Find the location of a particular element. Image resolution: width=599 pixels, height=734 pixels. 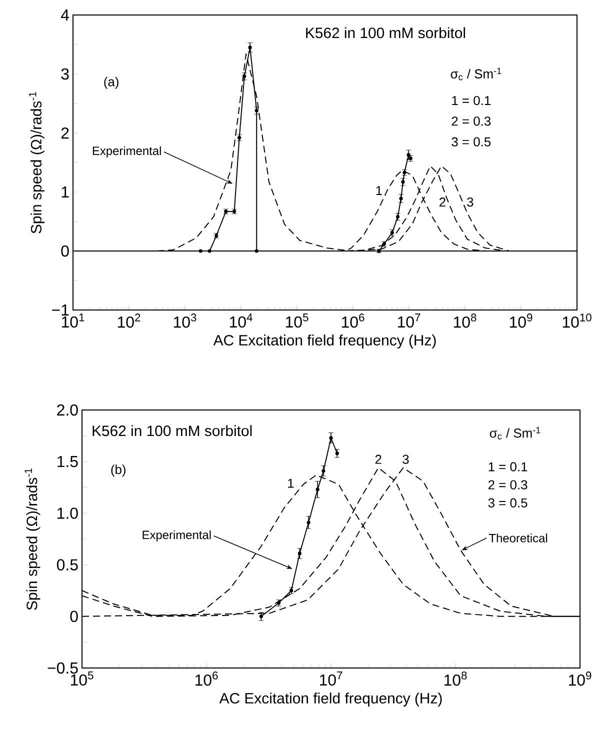

annotation: Theoretical is located at coordinates (518, 538).